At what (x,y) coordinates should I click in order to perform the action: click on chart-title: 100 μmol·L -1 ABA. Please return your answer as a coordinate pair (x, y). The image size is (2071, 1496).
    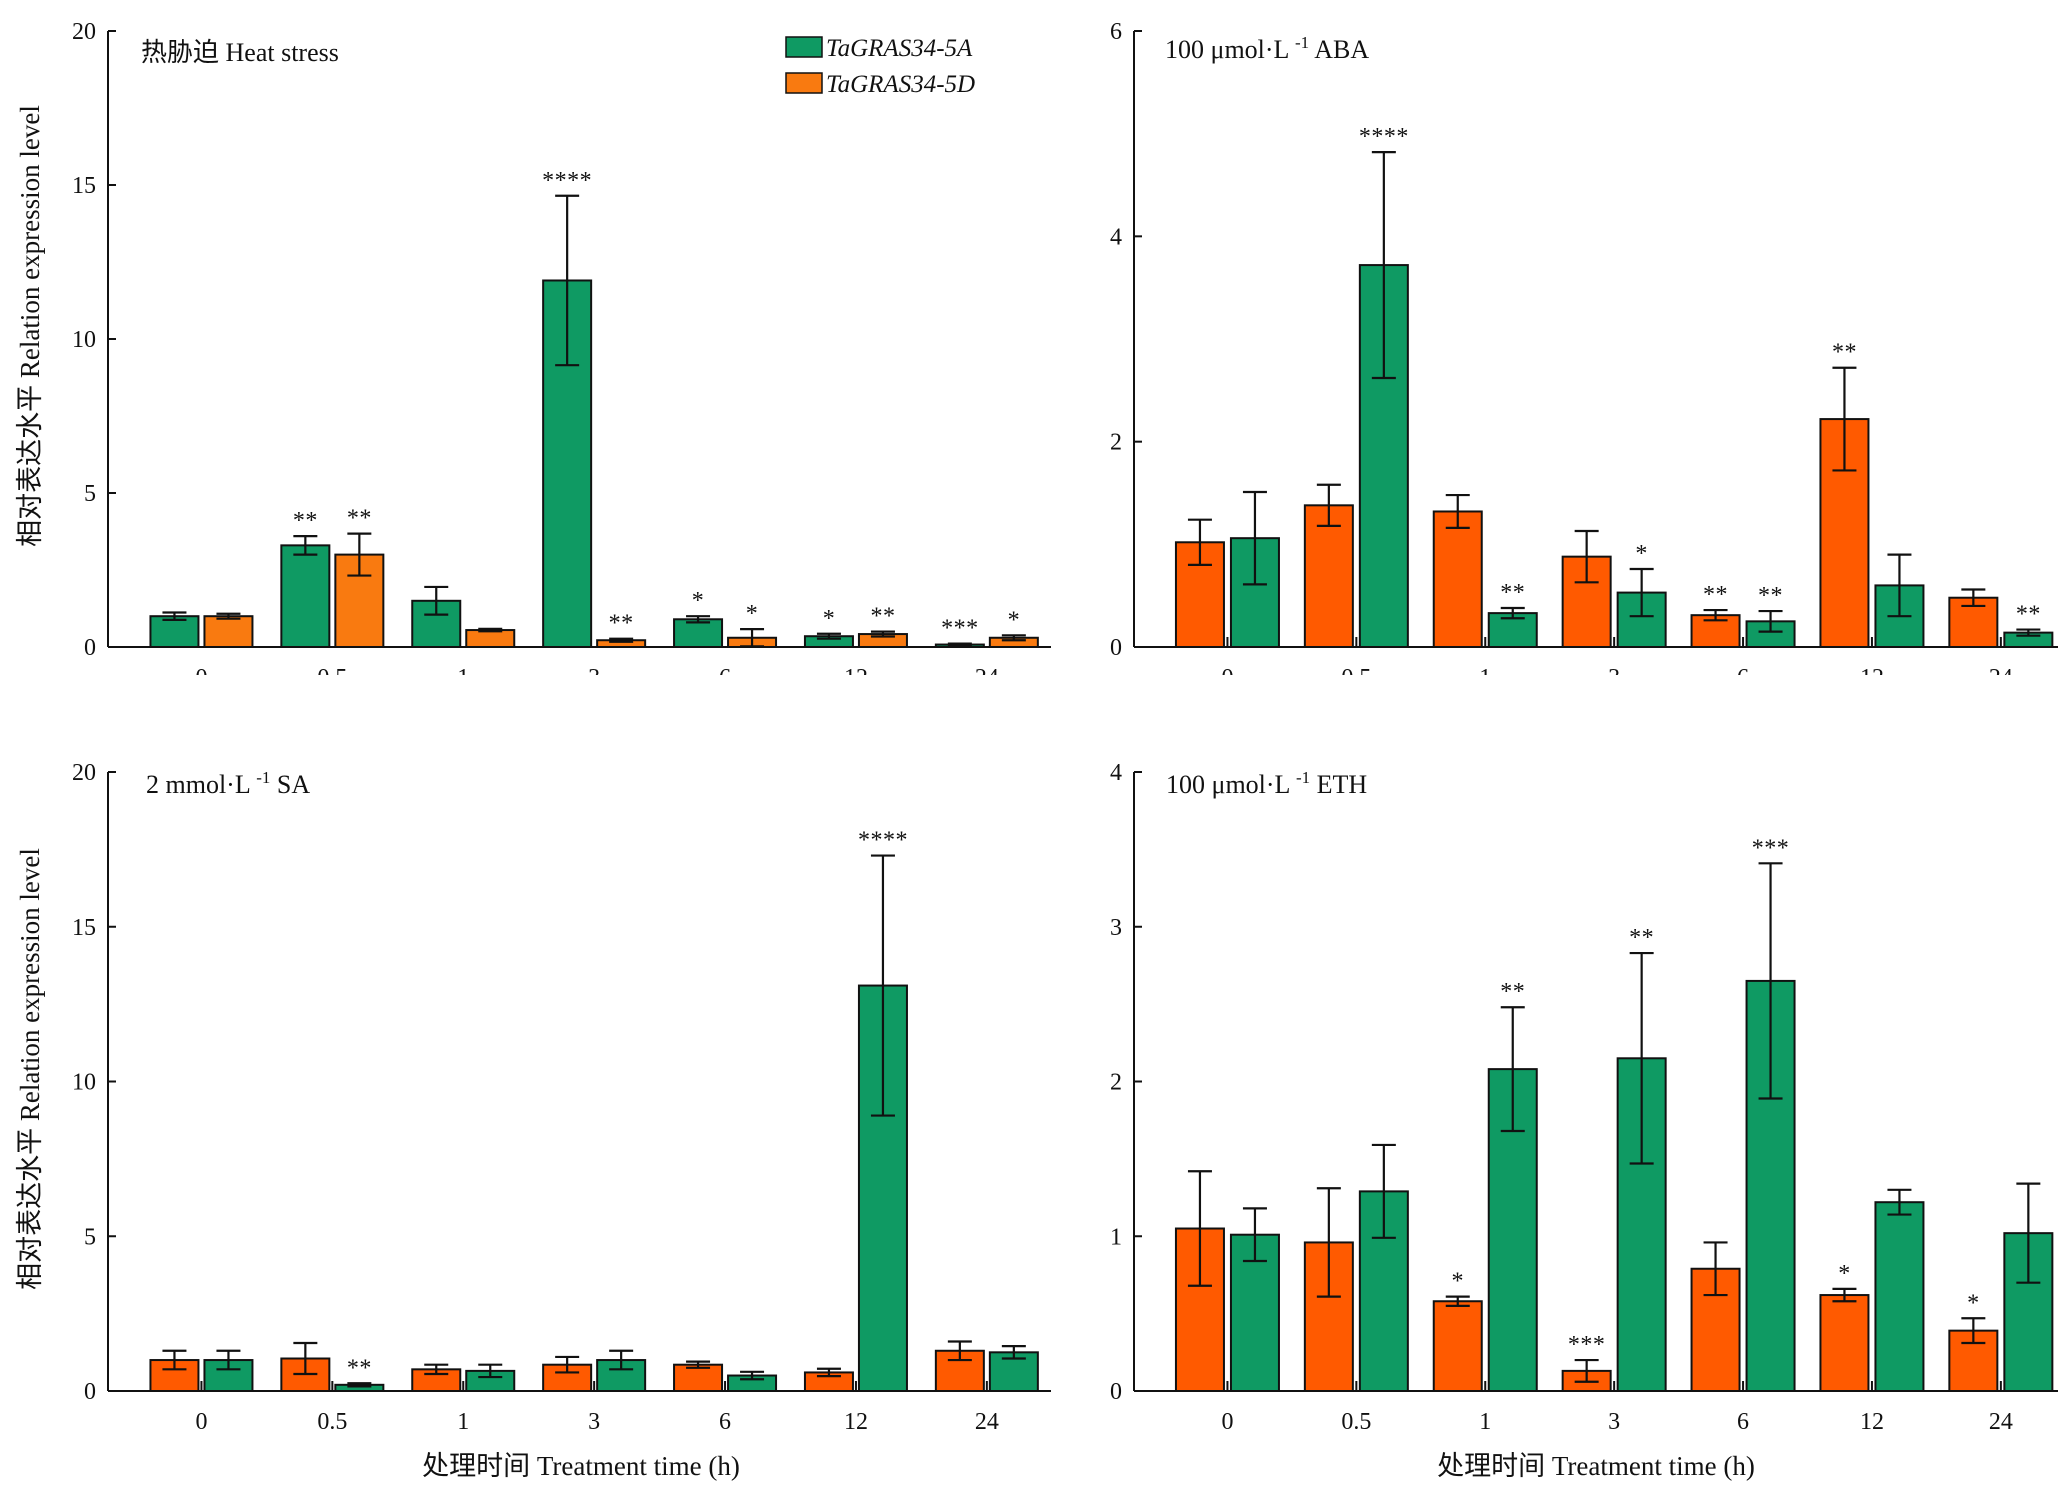
    Looking at the image, I should click on (1267, 44).